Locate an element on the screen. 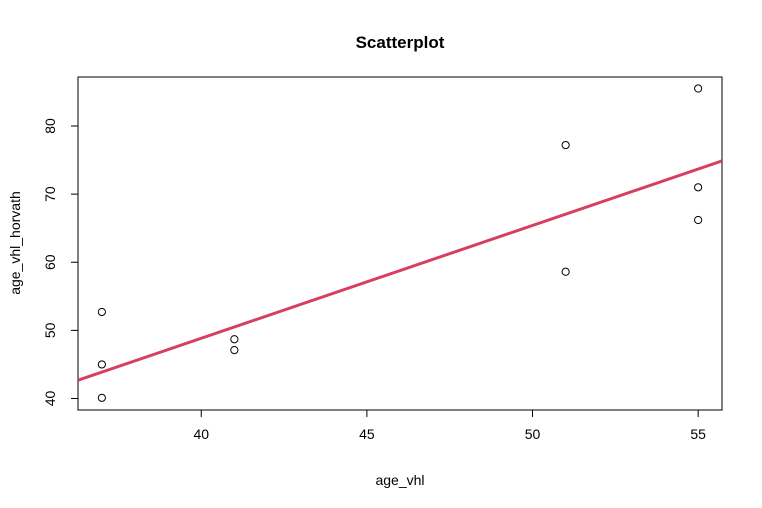  x-axis-label: age_vhl is located at coordinates (399, 480).